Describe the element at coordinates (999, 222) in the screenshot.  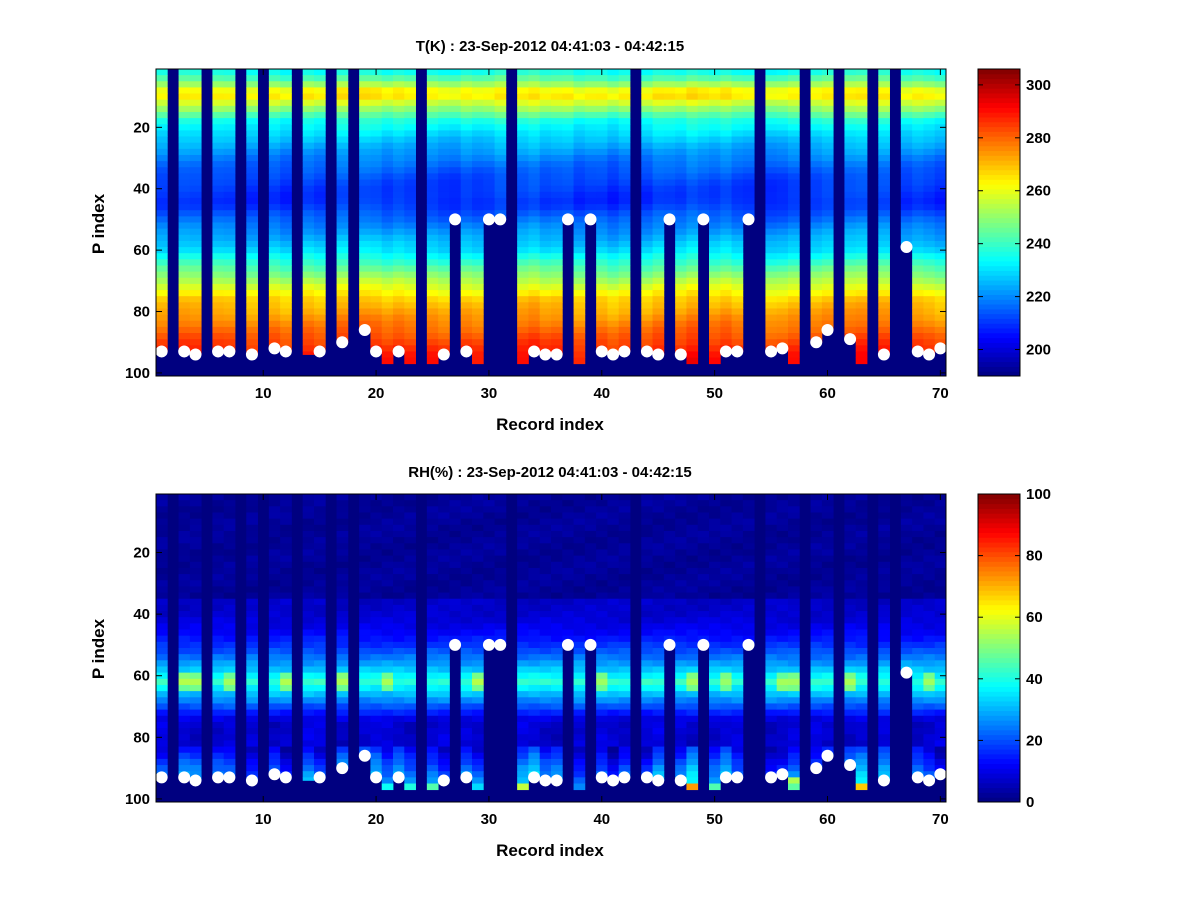
I see `colorbar-frame` at that location.